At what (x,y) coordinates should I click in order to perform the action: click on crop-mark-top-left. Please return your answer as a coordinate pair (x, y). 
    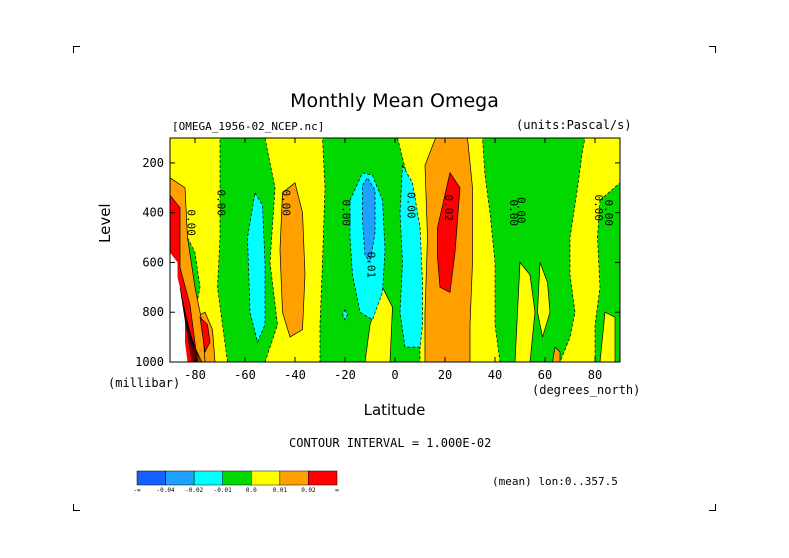
    Looking at the image, I should click on (76, 49).